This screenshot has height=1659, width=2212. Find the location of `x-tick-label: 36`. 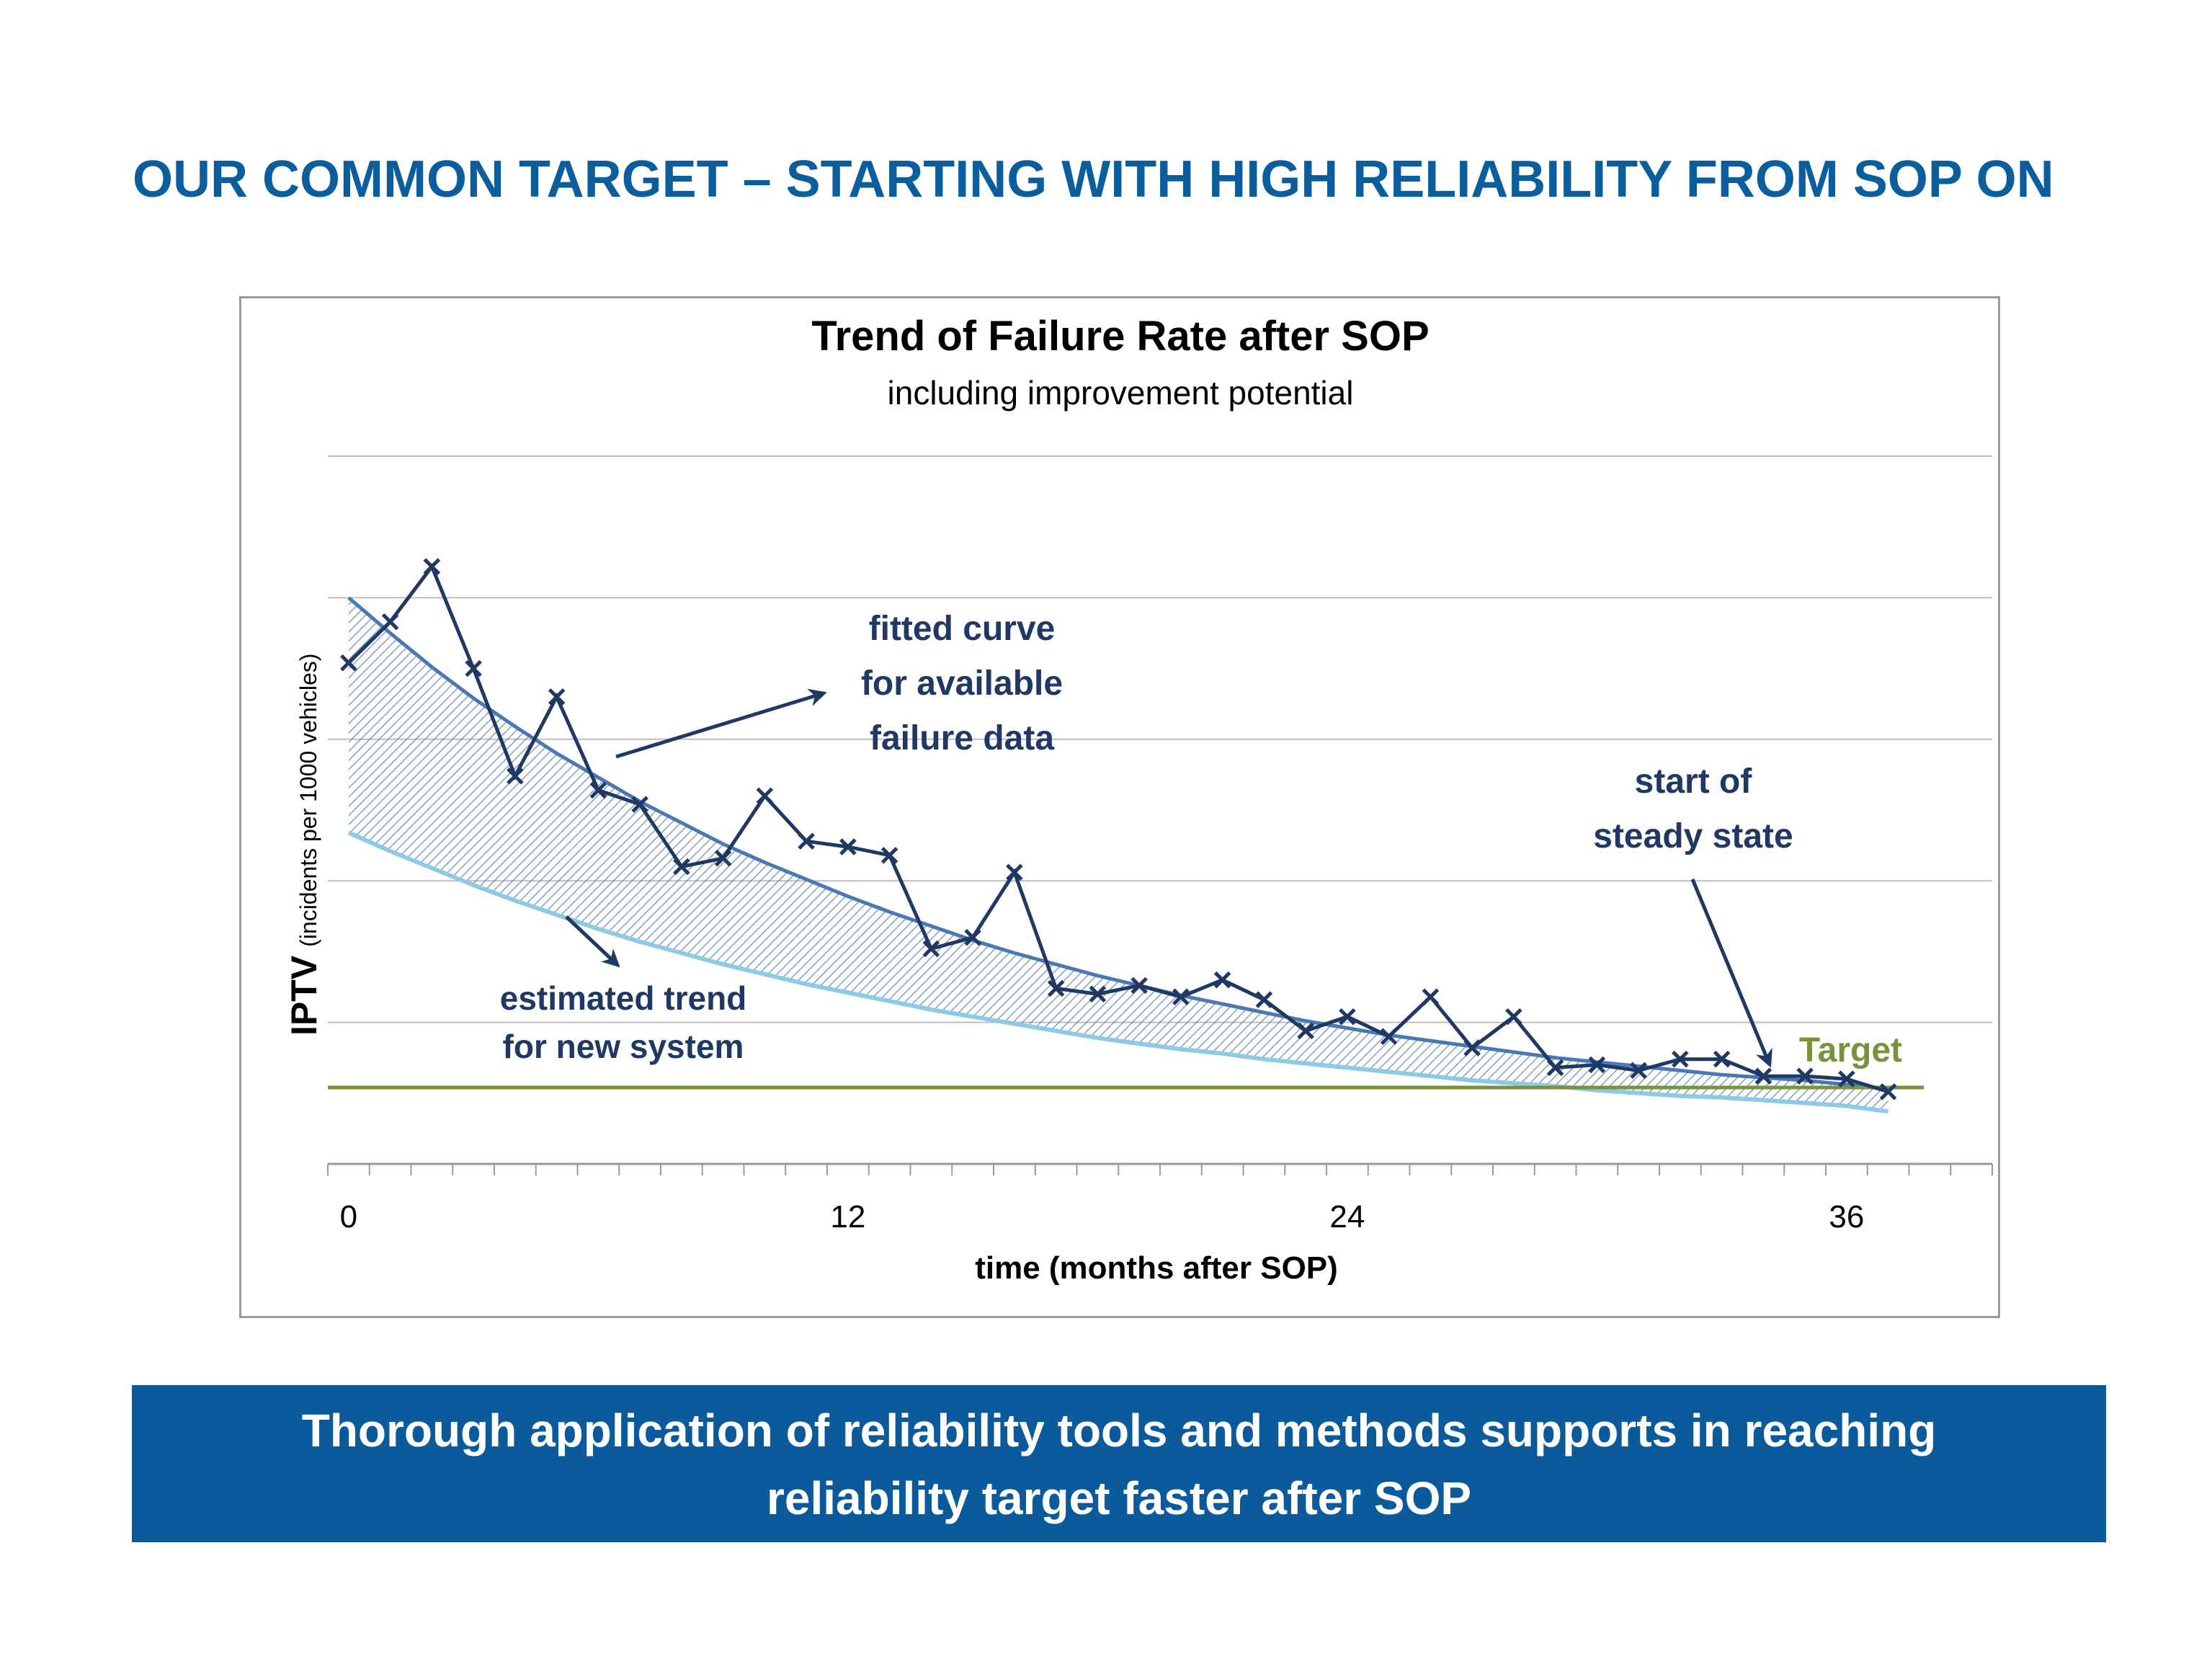

x-tick-label: 36 is located at coordinates (1846, 1217).